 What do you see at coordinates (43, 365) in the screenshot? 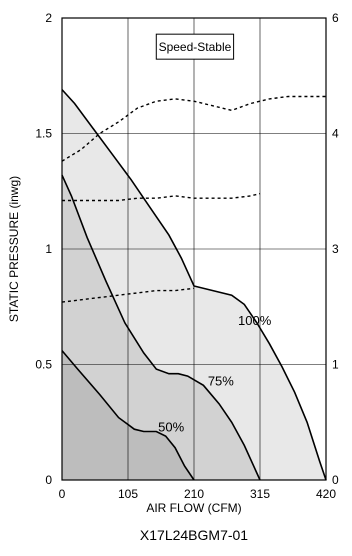
I see `y-tick-label: 0.5` at bounding box center [43, 365].